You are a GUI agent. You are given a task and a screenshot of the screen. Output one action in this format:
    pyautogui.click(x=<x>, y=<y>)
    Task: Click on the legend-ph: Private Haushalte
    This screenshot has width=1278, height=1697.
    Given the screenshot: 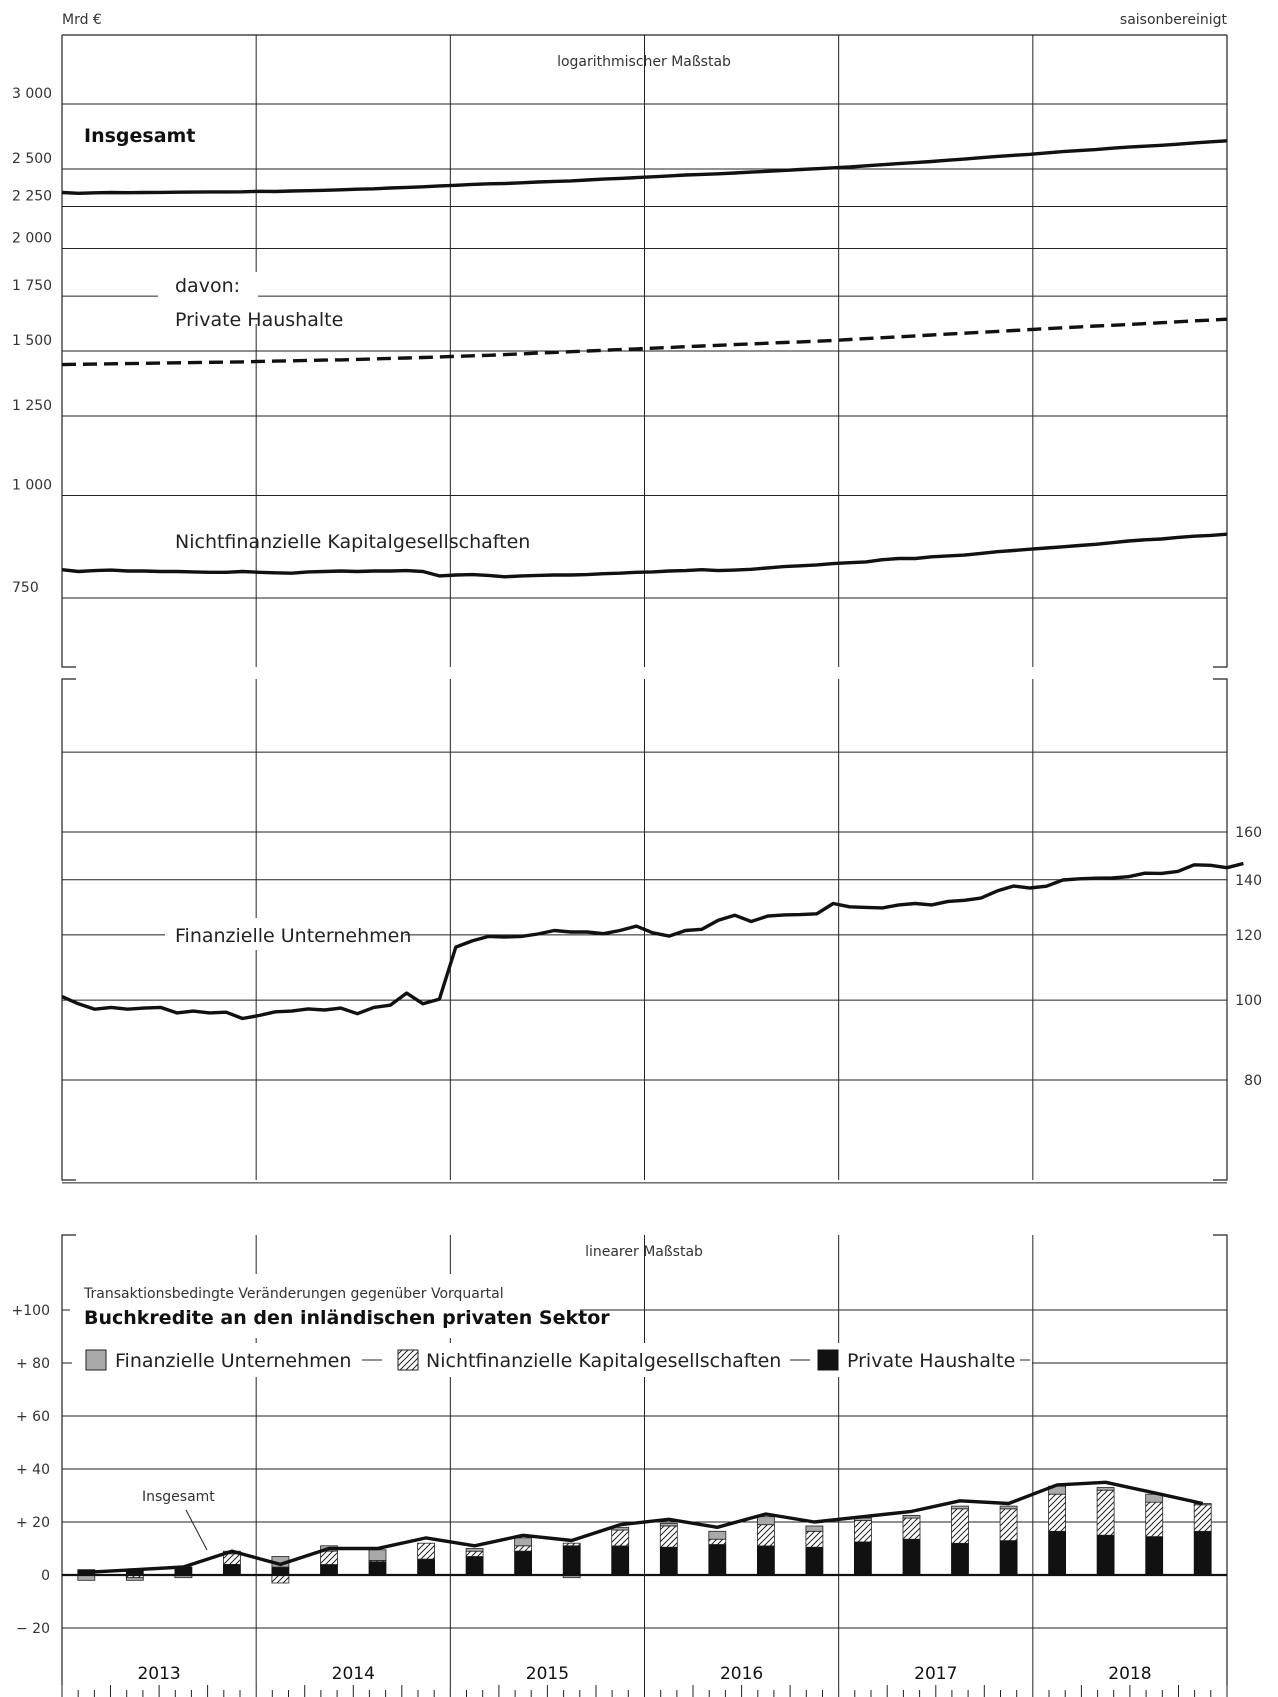 What is the action you would take?
    pyautogui.click(x=931, y=1361)
    